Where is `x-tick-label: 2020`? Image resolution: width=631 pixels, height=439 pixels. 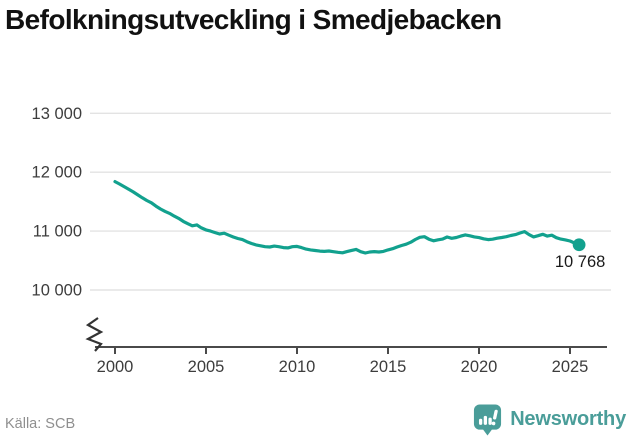
x-tick-label: 2020 is located at coordinates (479, 367).